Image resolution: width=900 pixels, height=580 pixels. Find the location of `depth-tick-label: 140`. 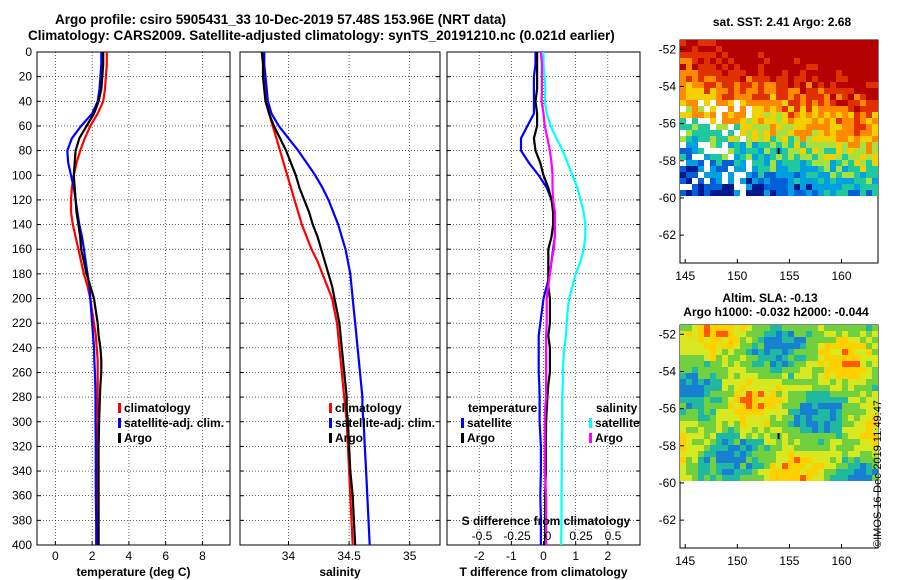

depth-tick-label: 140 is located at coordinates (22, 225).